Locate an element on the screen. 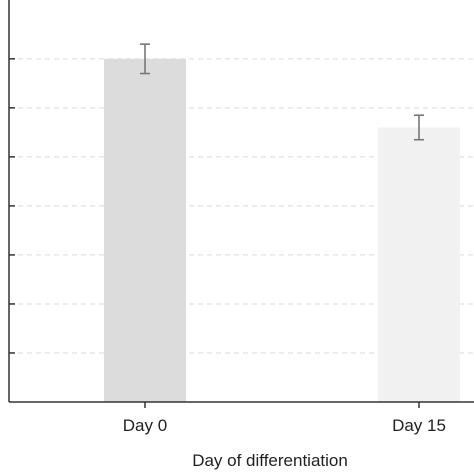 This screenshot has height=474, width=474. x-tick-labels: Day 0 Day 15 is located at coordinates (284, 425).